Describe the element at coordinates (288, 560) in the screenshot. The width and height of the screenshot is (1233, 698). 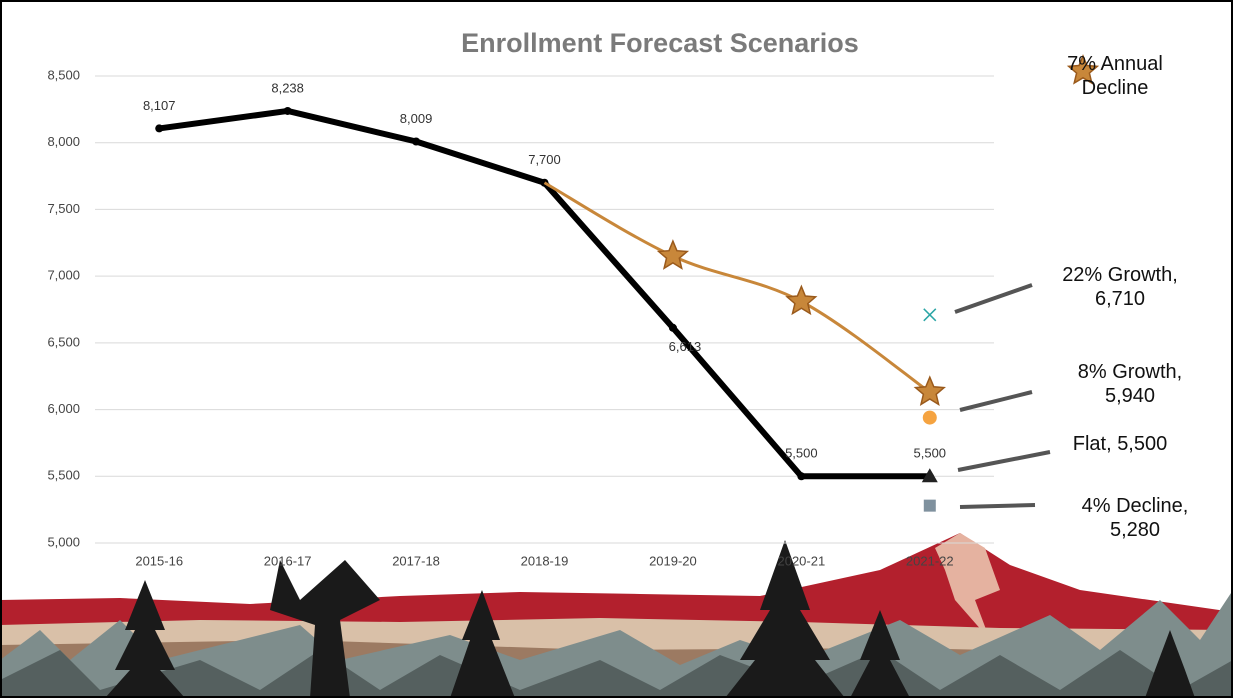
I see `x-tick-label: 2016-17` at that location.